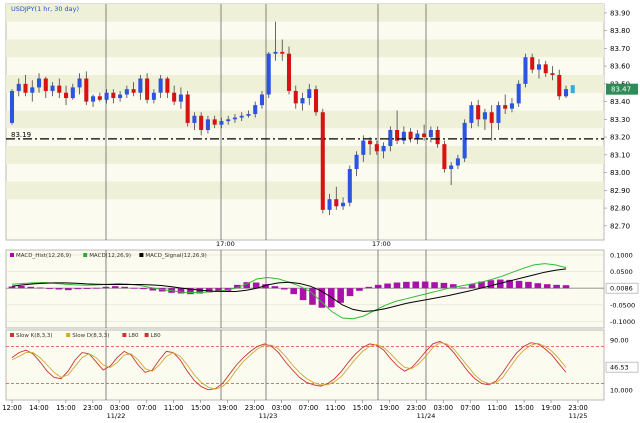 The width and height of the screenshot is (640, 423). I want to click on macd-histogram, so click(289, 293).